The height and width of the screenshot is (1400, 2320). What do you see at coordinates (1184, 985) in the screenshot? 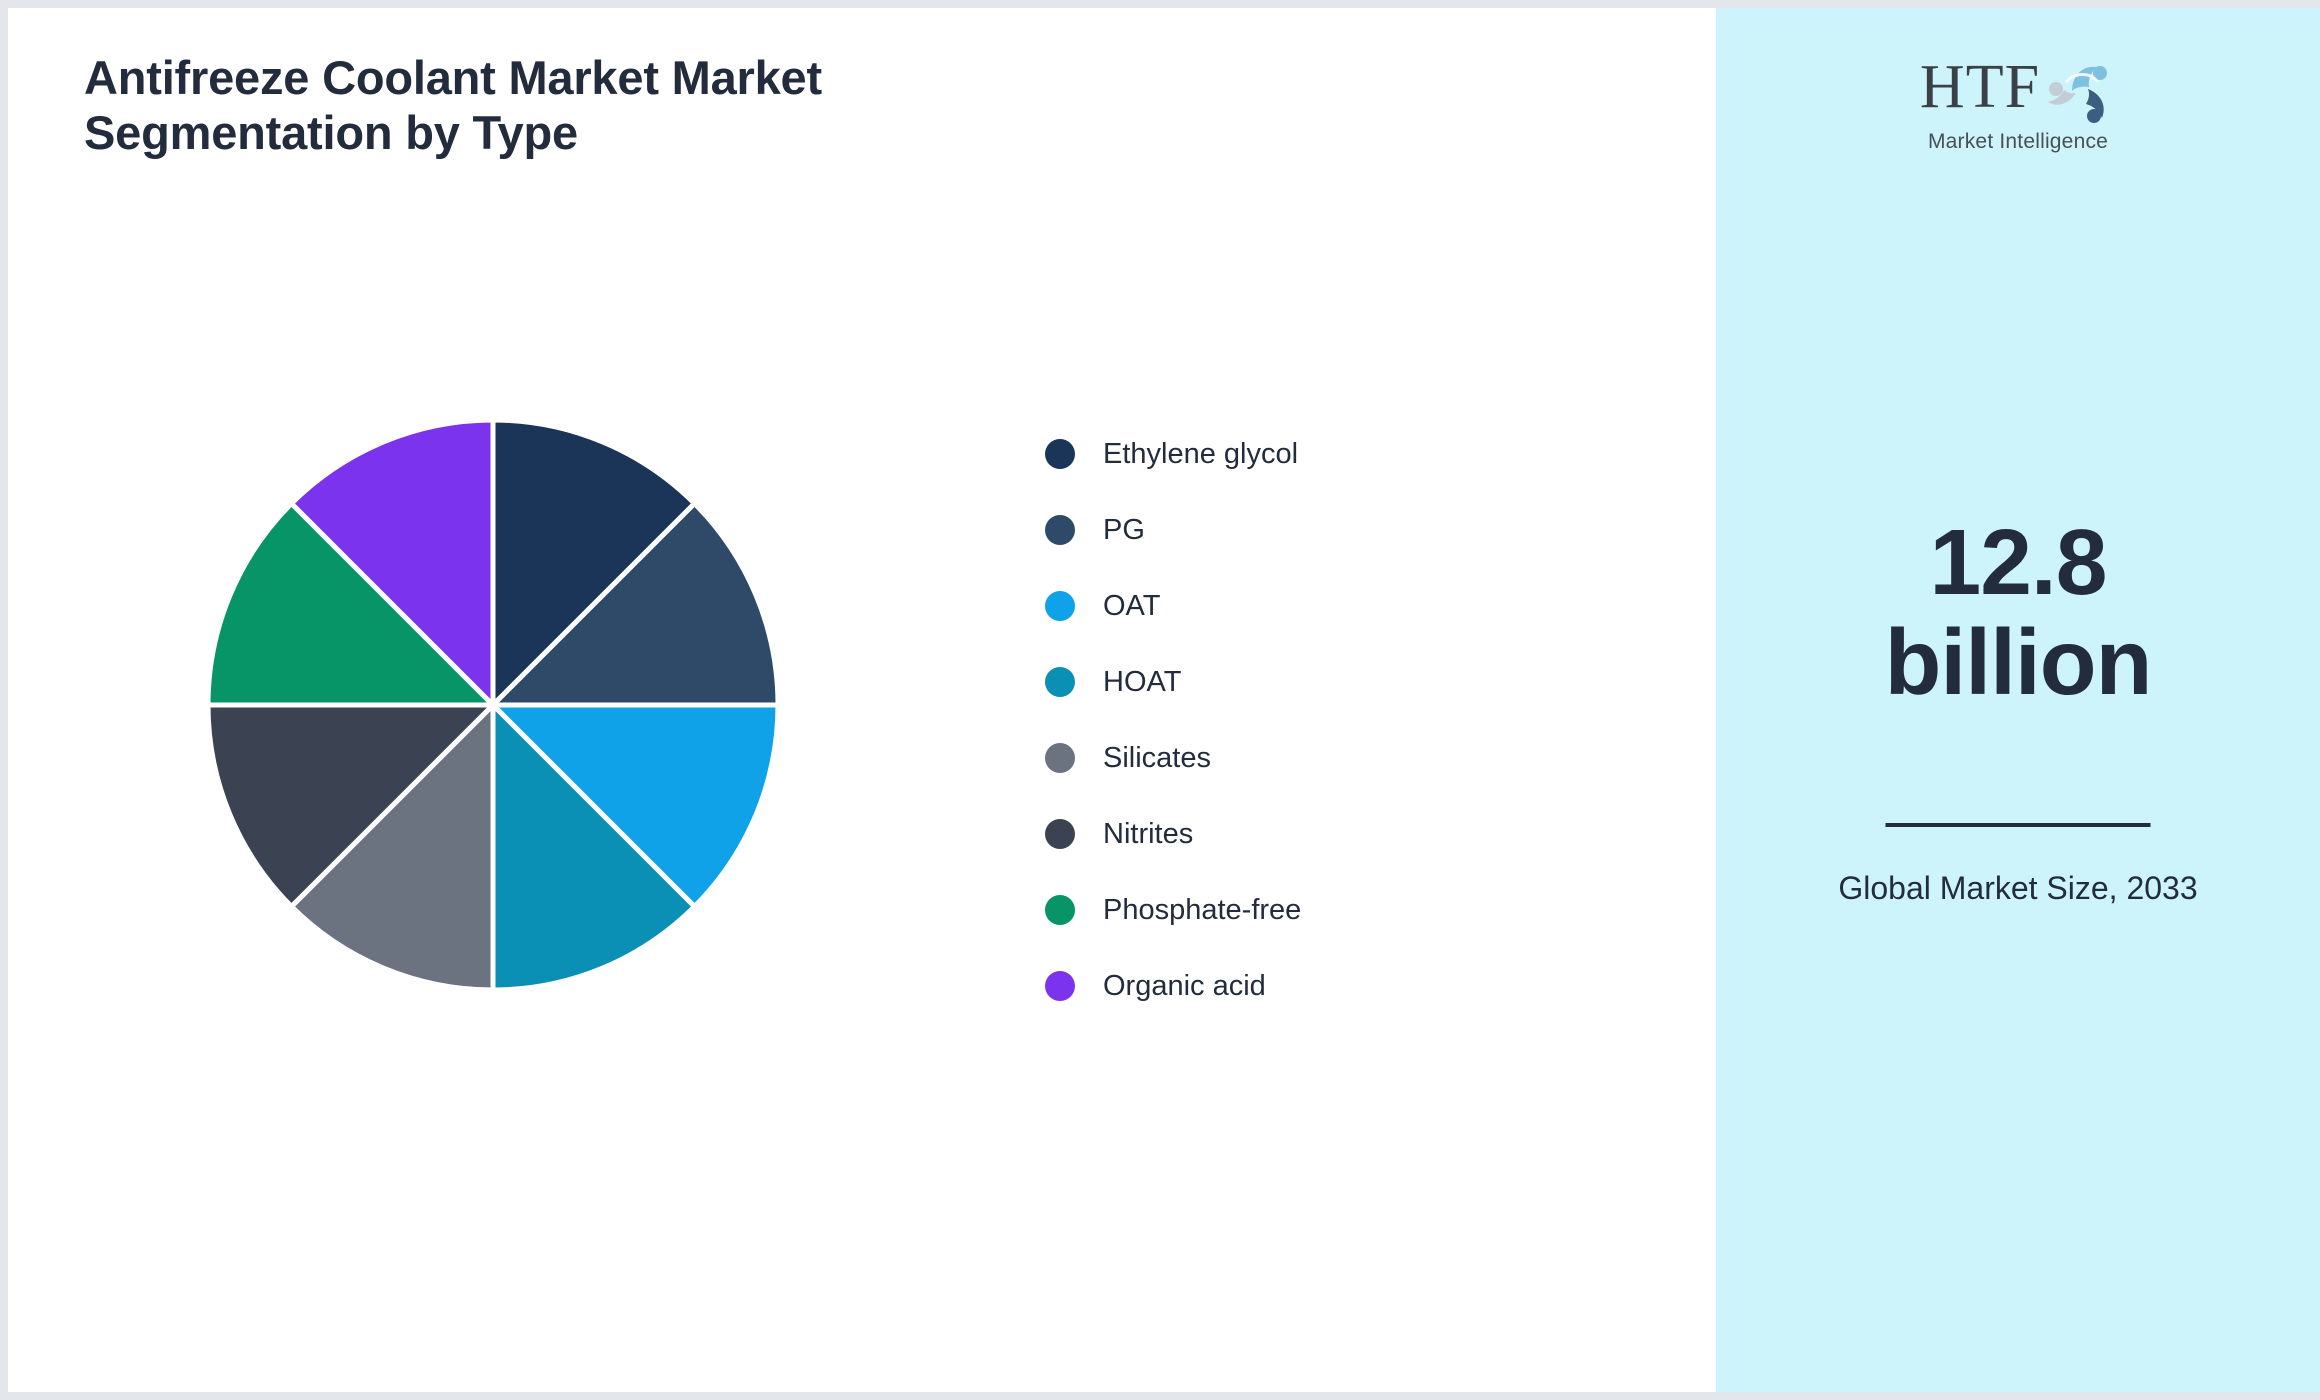
I see `legend-item-label: Organic acid` at bounding box center [1184, 985].